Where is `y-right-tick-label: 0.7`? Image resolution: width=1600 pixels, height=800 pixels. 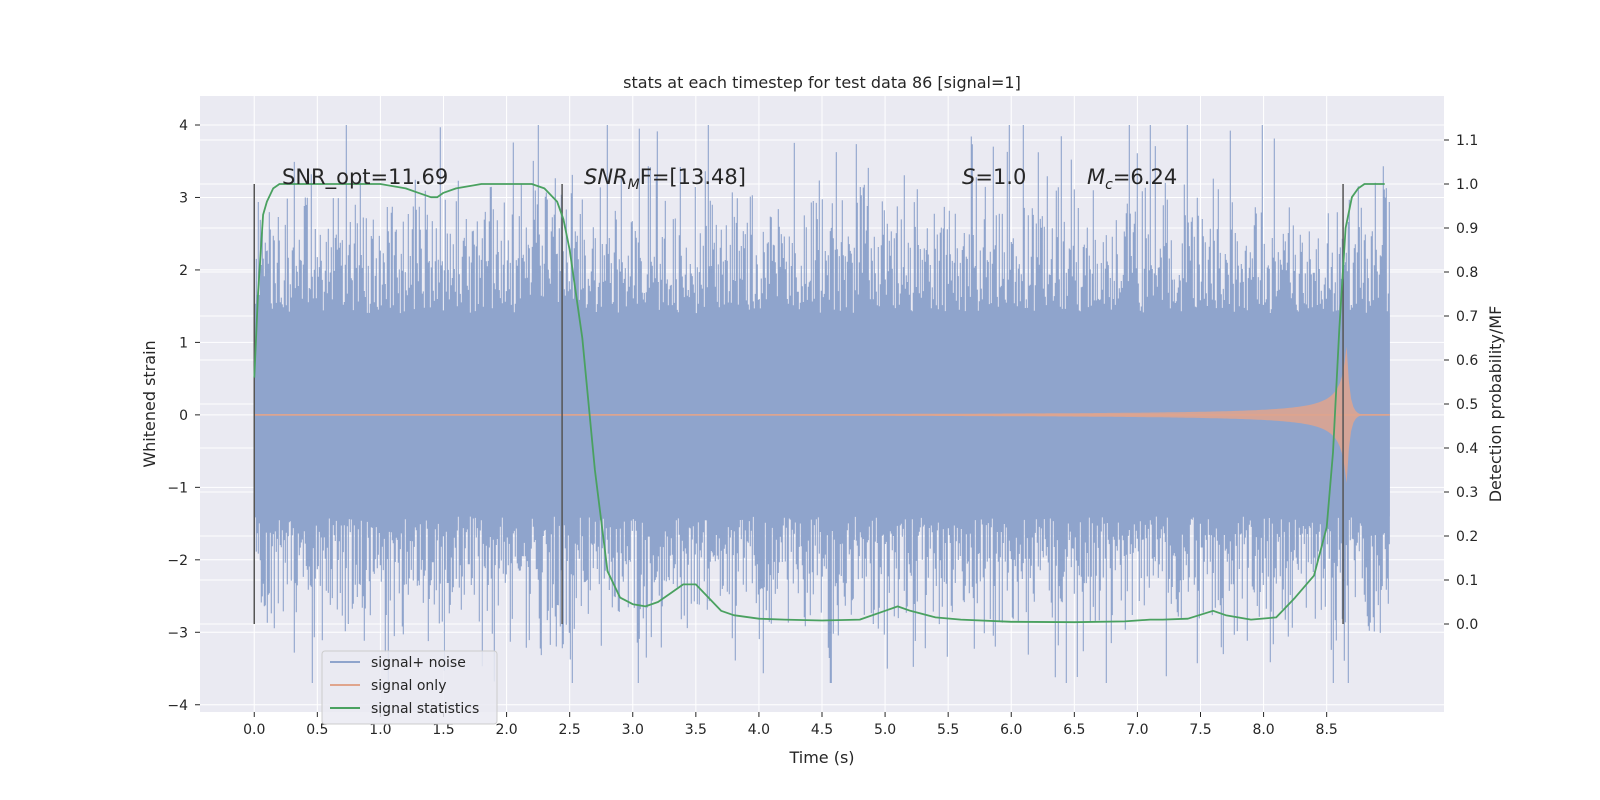
y-right-tick-label: 0.7 is located at coordinates (1467, 317).